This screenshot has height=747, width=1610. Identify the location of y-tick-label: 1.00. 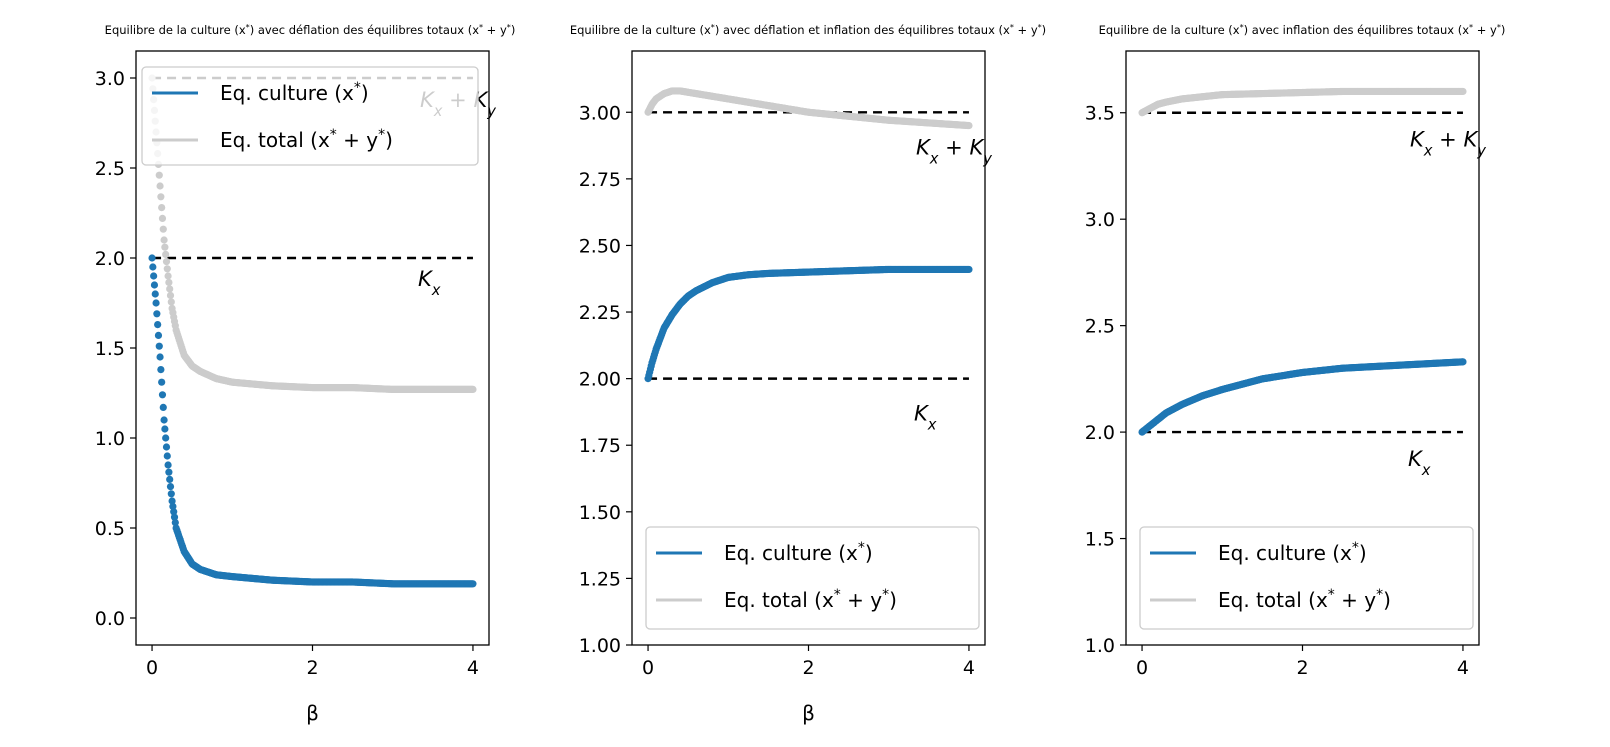
(600, 646).